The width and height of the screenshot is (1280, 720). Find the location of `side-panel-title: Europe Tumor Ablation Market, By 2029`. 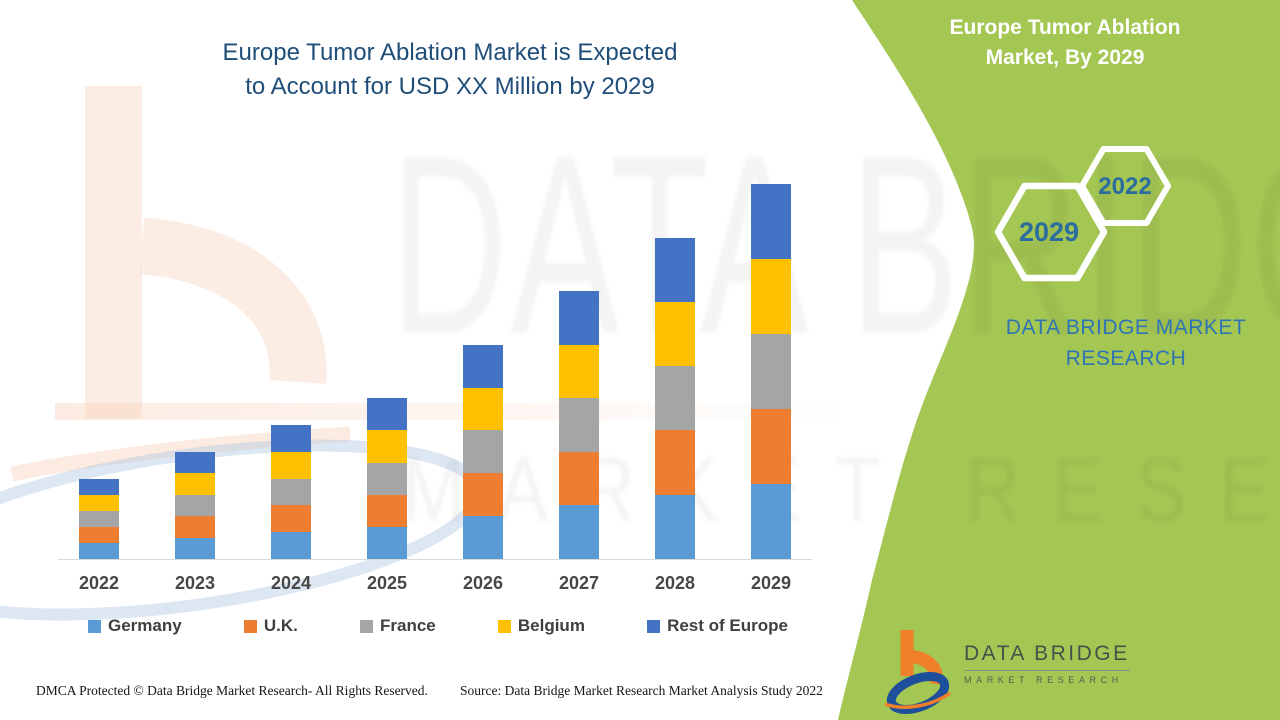

side-panel-title: Europe Tumor Ablation Market, By 2029 is located at coordinates (1065, 42).